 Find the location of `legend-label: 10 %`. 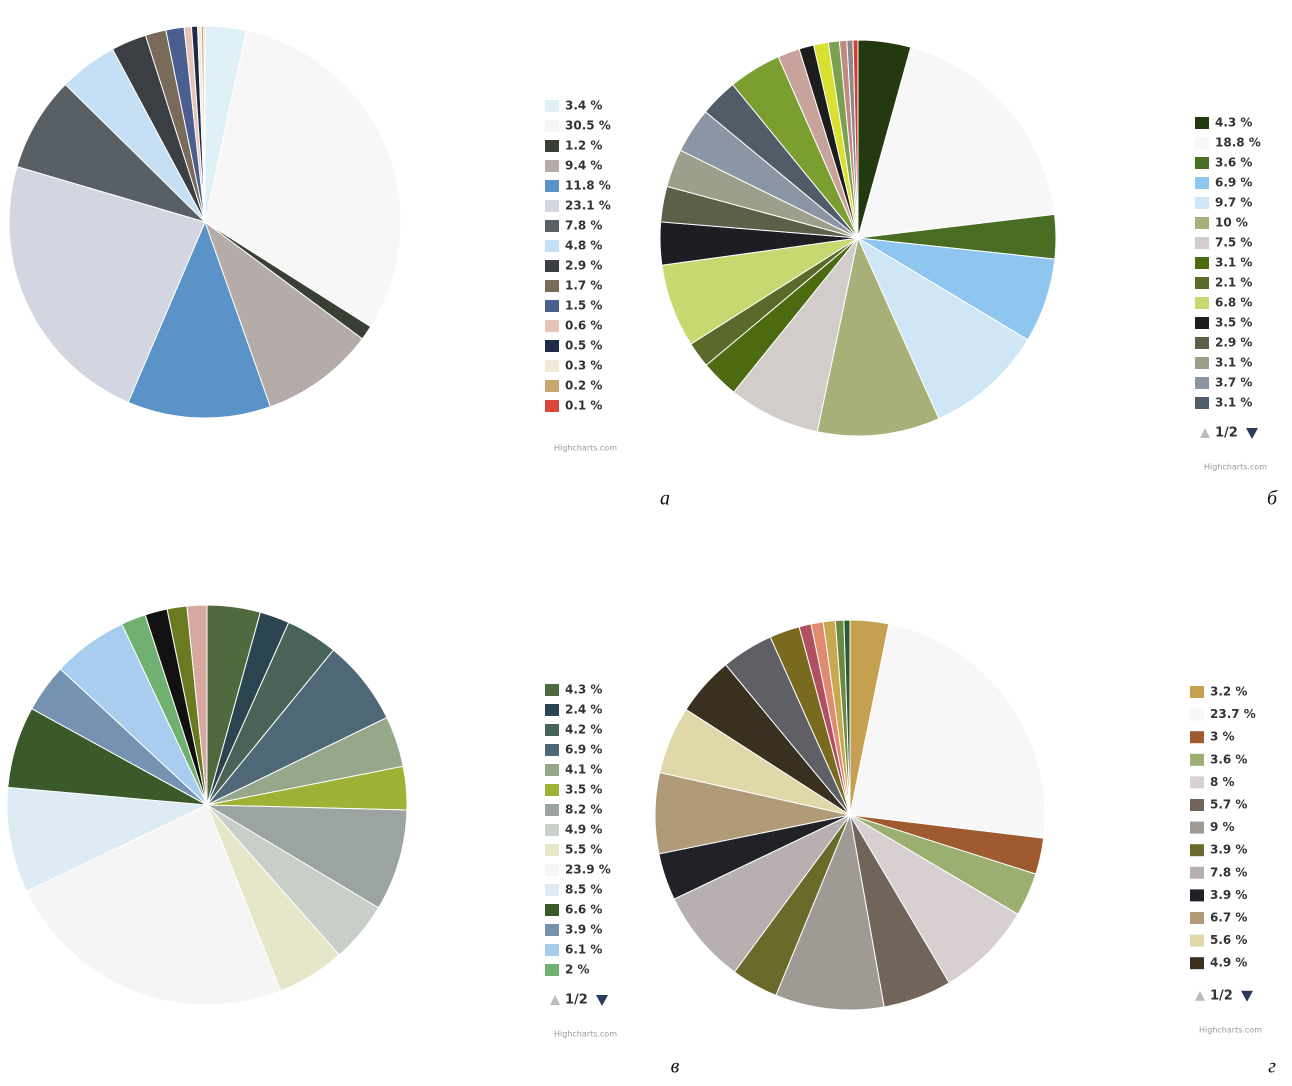

legend-label: 10 % is located at coordinates (1231, 223).